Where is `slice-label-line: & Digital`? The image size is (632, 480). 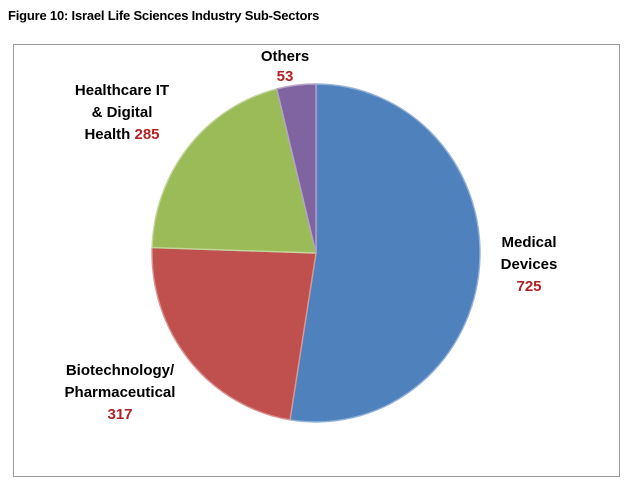 slice-label-line: & Digital is located at coordinates (122, 113).